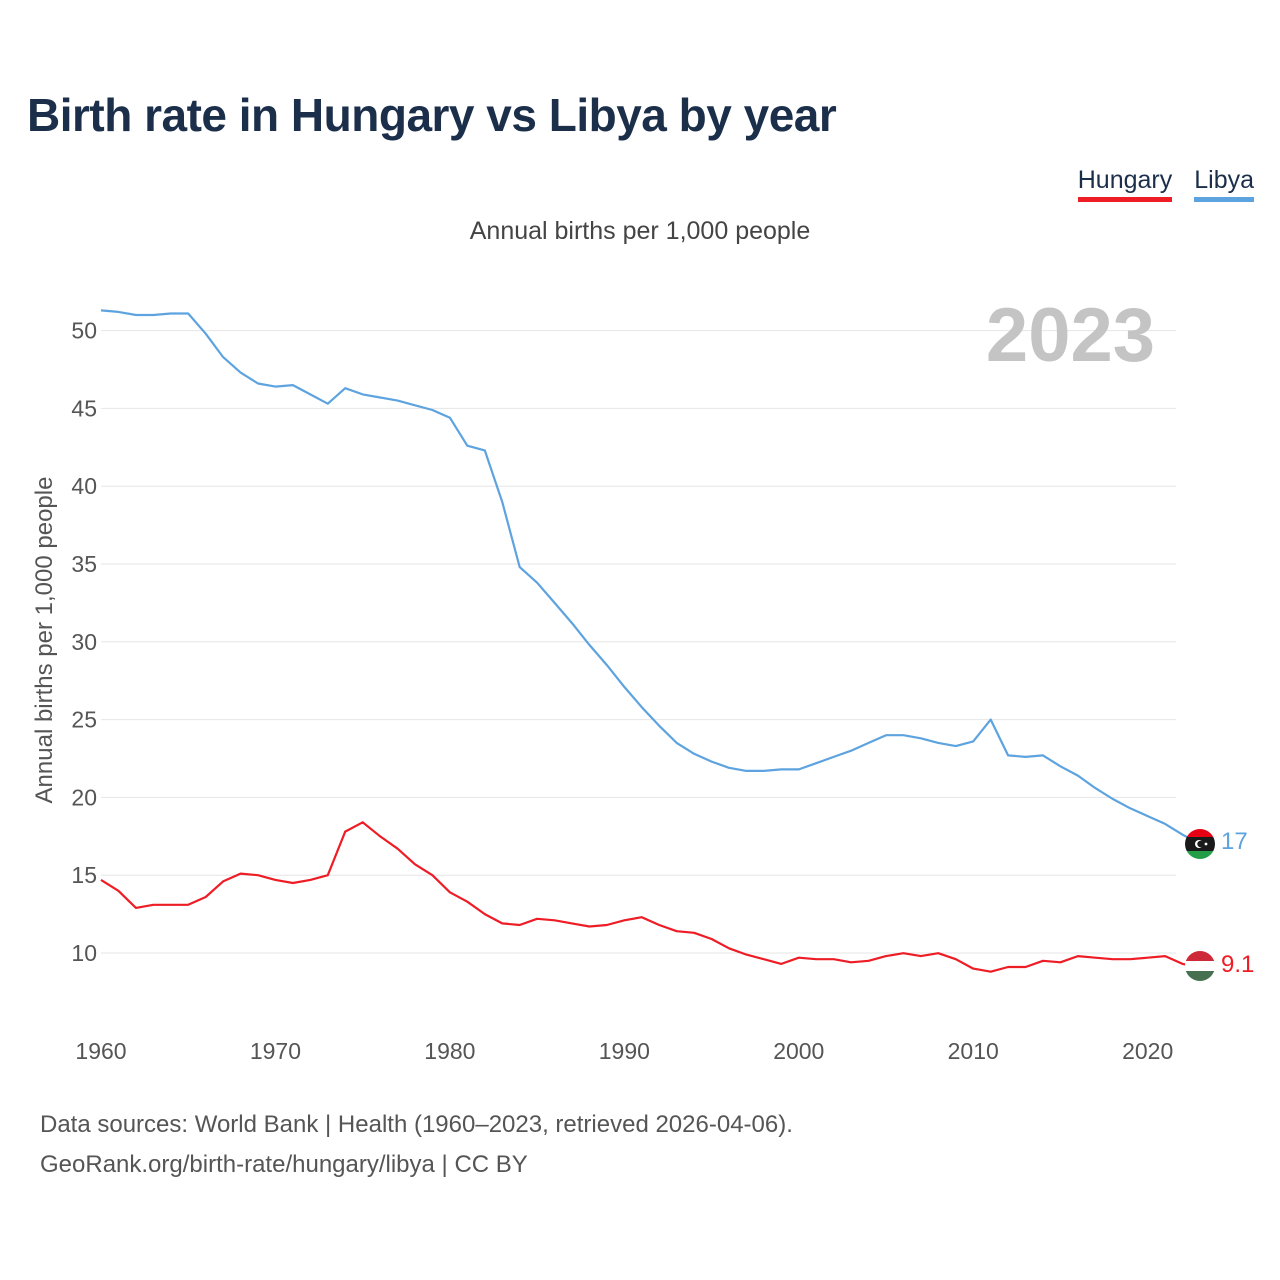 The width and height of the screenshot is (1280, 1280). I want to click on y-tick-label: 20, so click(84, 797).